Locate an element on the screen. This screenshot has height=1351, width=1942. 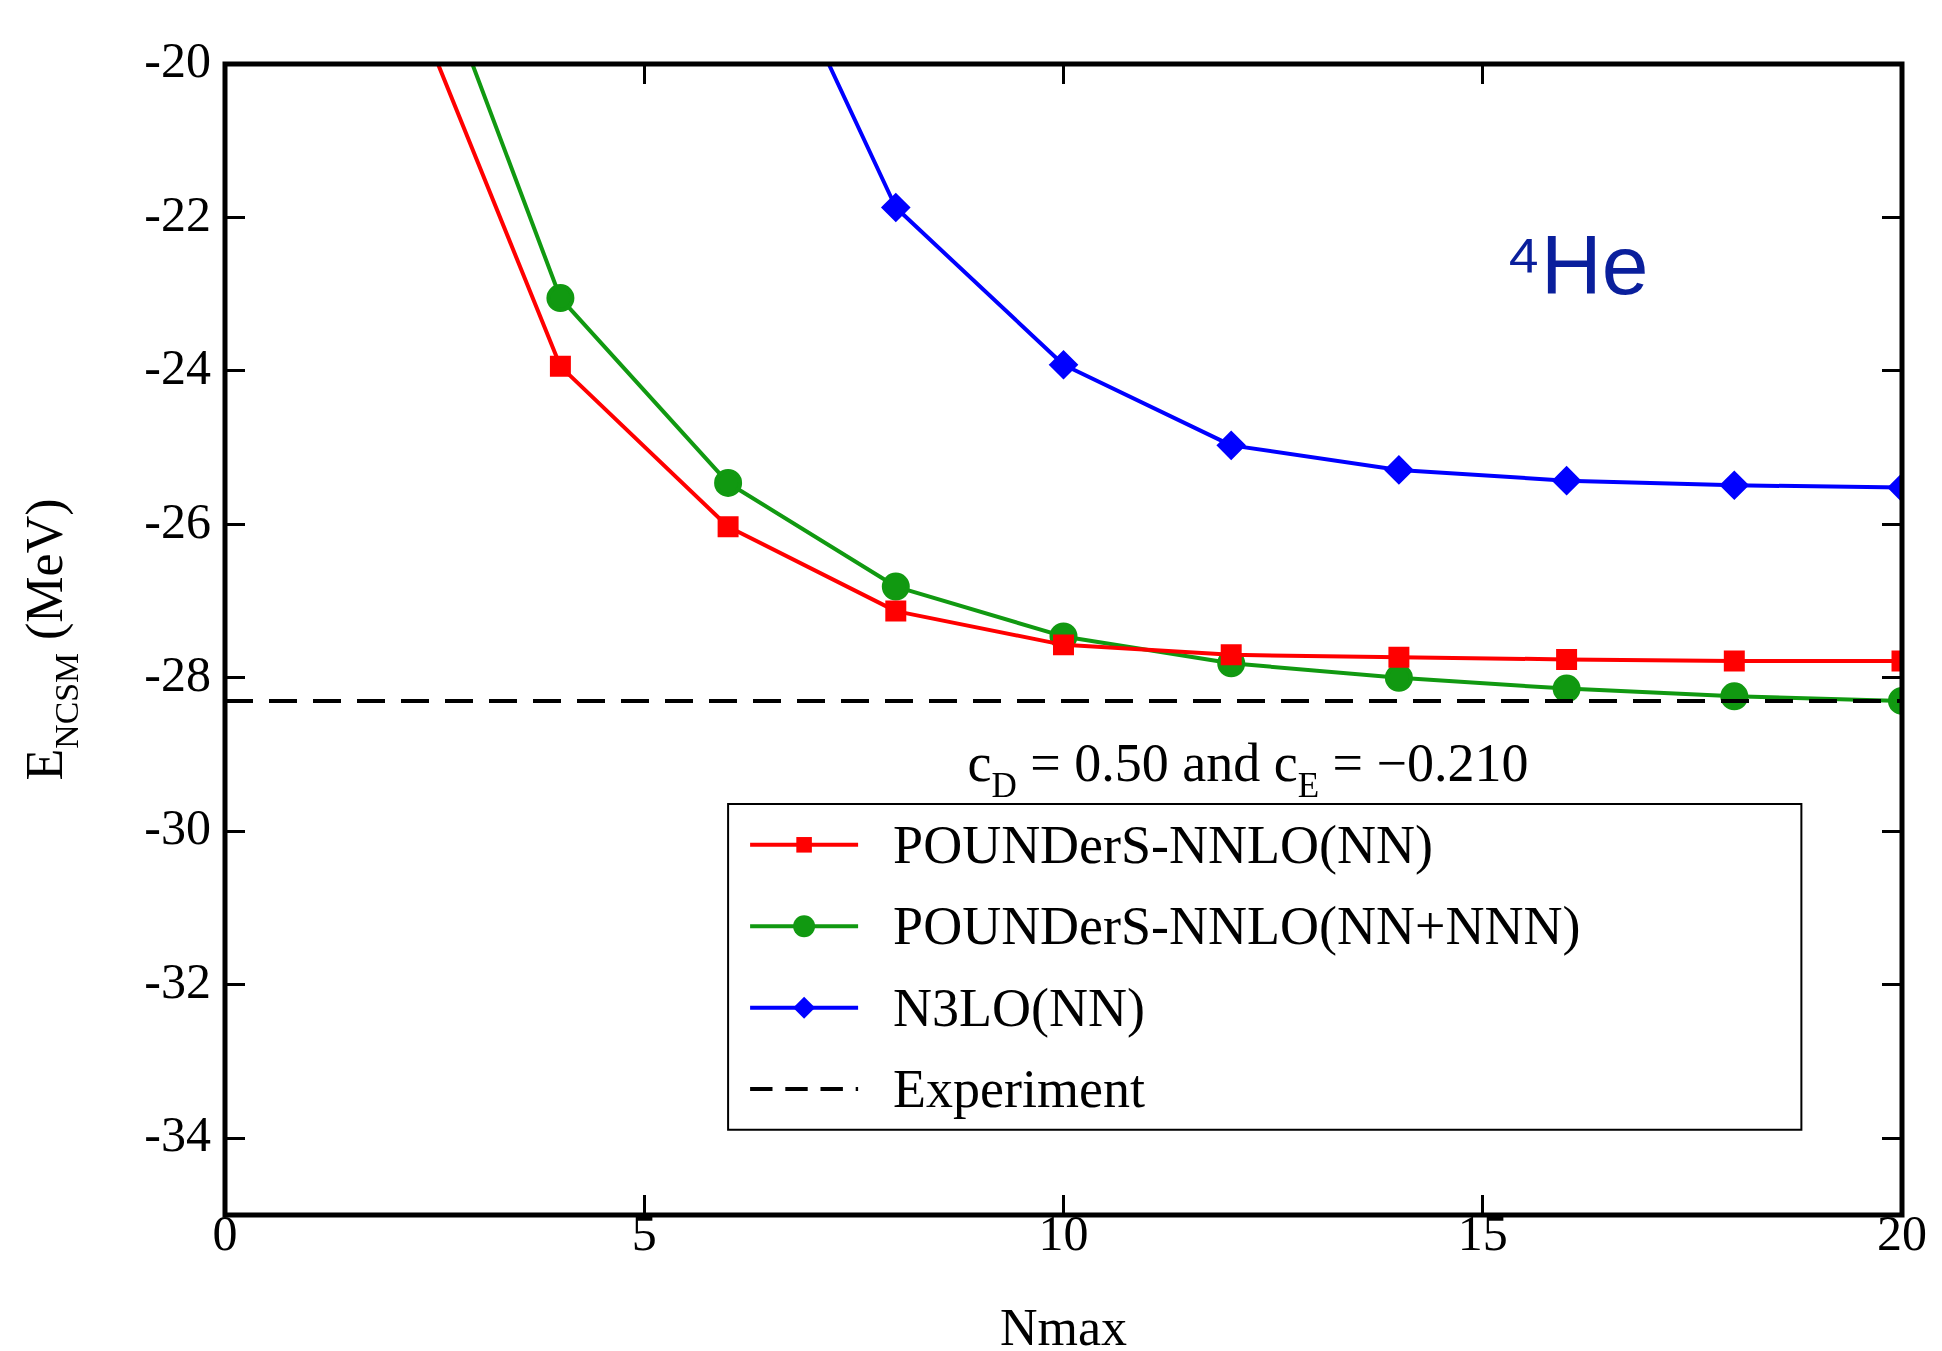
legend-label: Experiment is located at coordinates (1019, 1089).